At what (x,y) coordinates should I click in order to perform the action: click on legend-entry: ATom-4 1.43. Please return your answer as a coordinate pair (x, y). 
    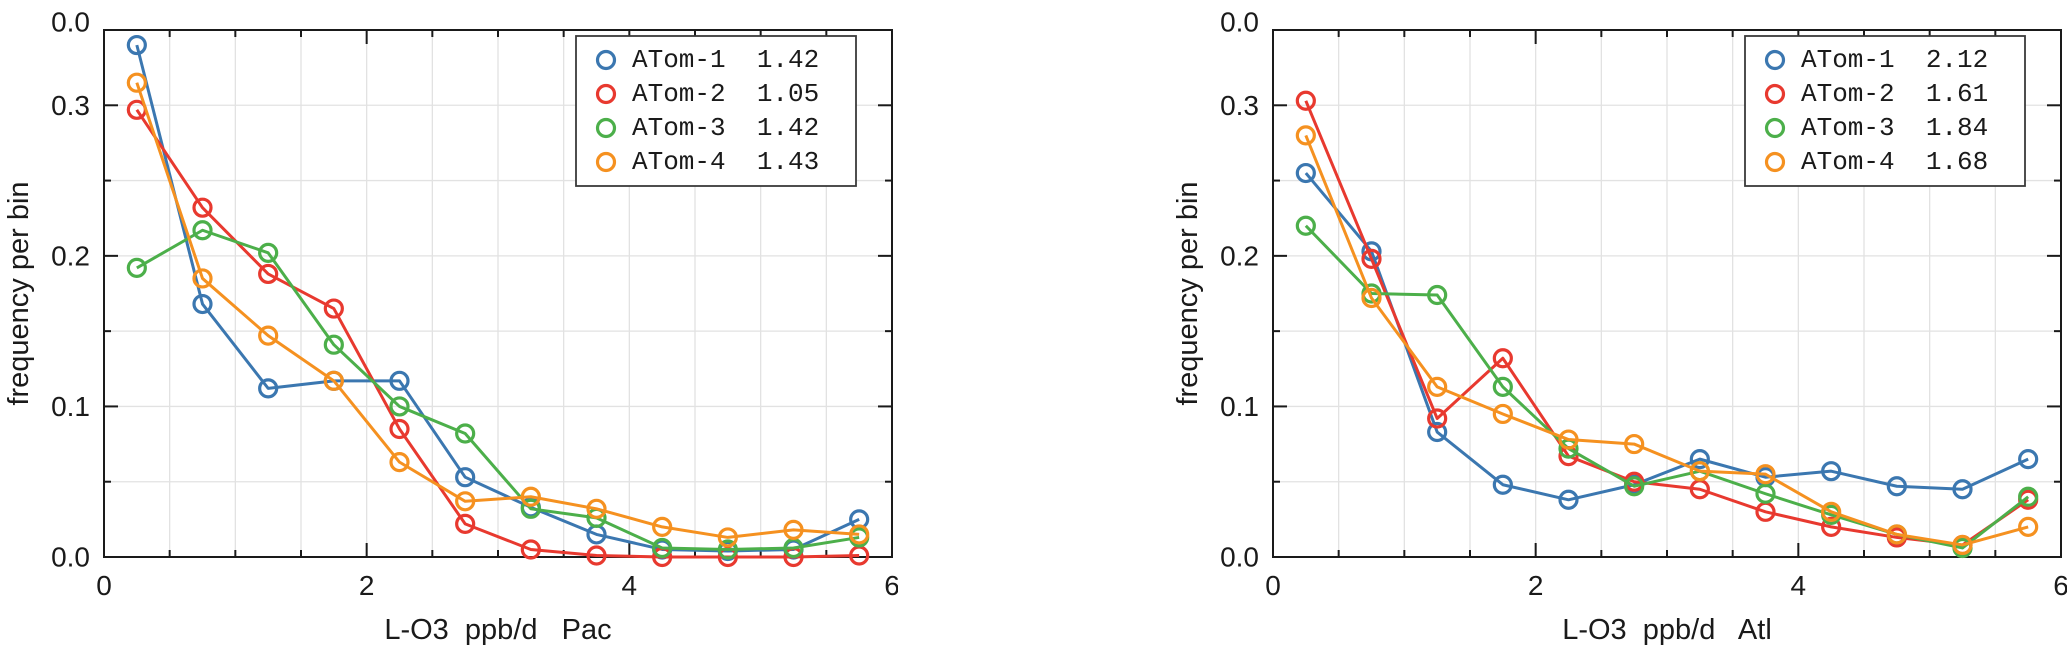
    Looking at the image, I should click on (725, 162).